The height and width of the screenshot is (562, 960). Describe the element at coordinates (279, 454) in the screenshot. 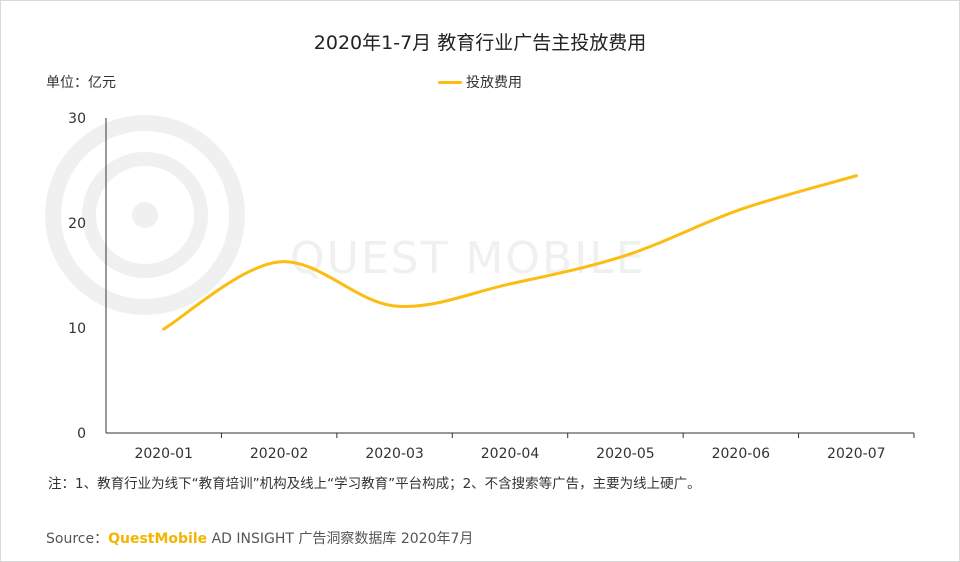

I see `x-tick-label: 2020-02` at that location.